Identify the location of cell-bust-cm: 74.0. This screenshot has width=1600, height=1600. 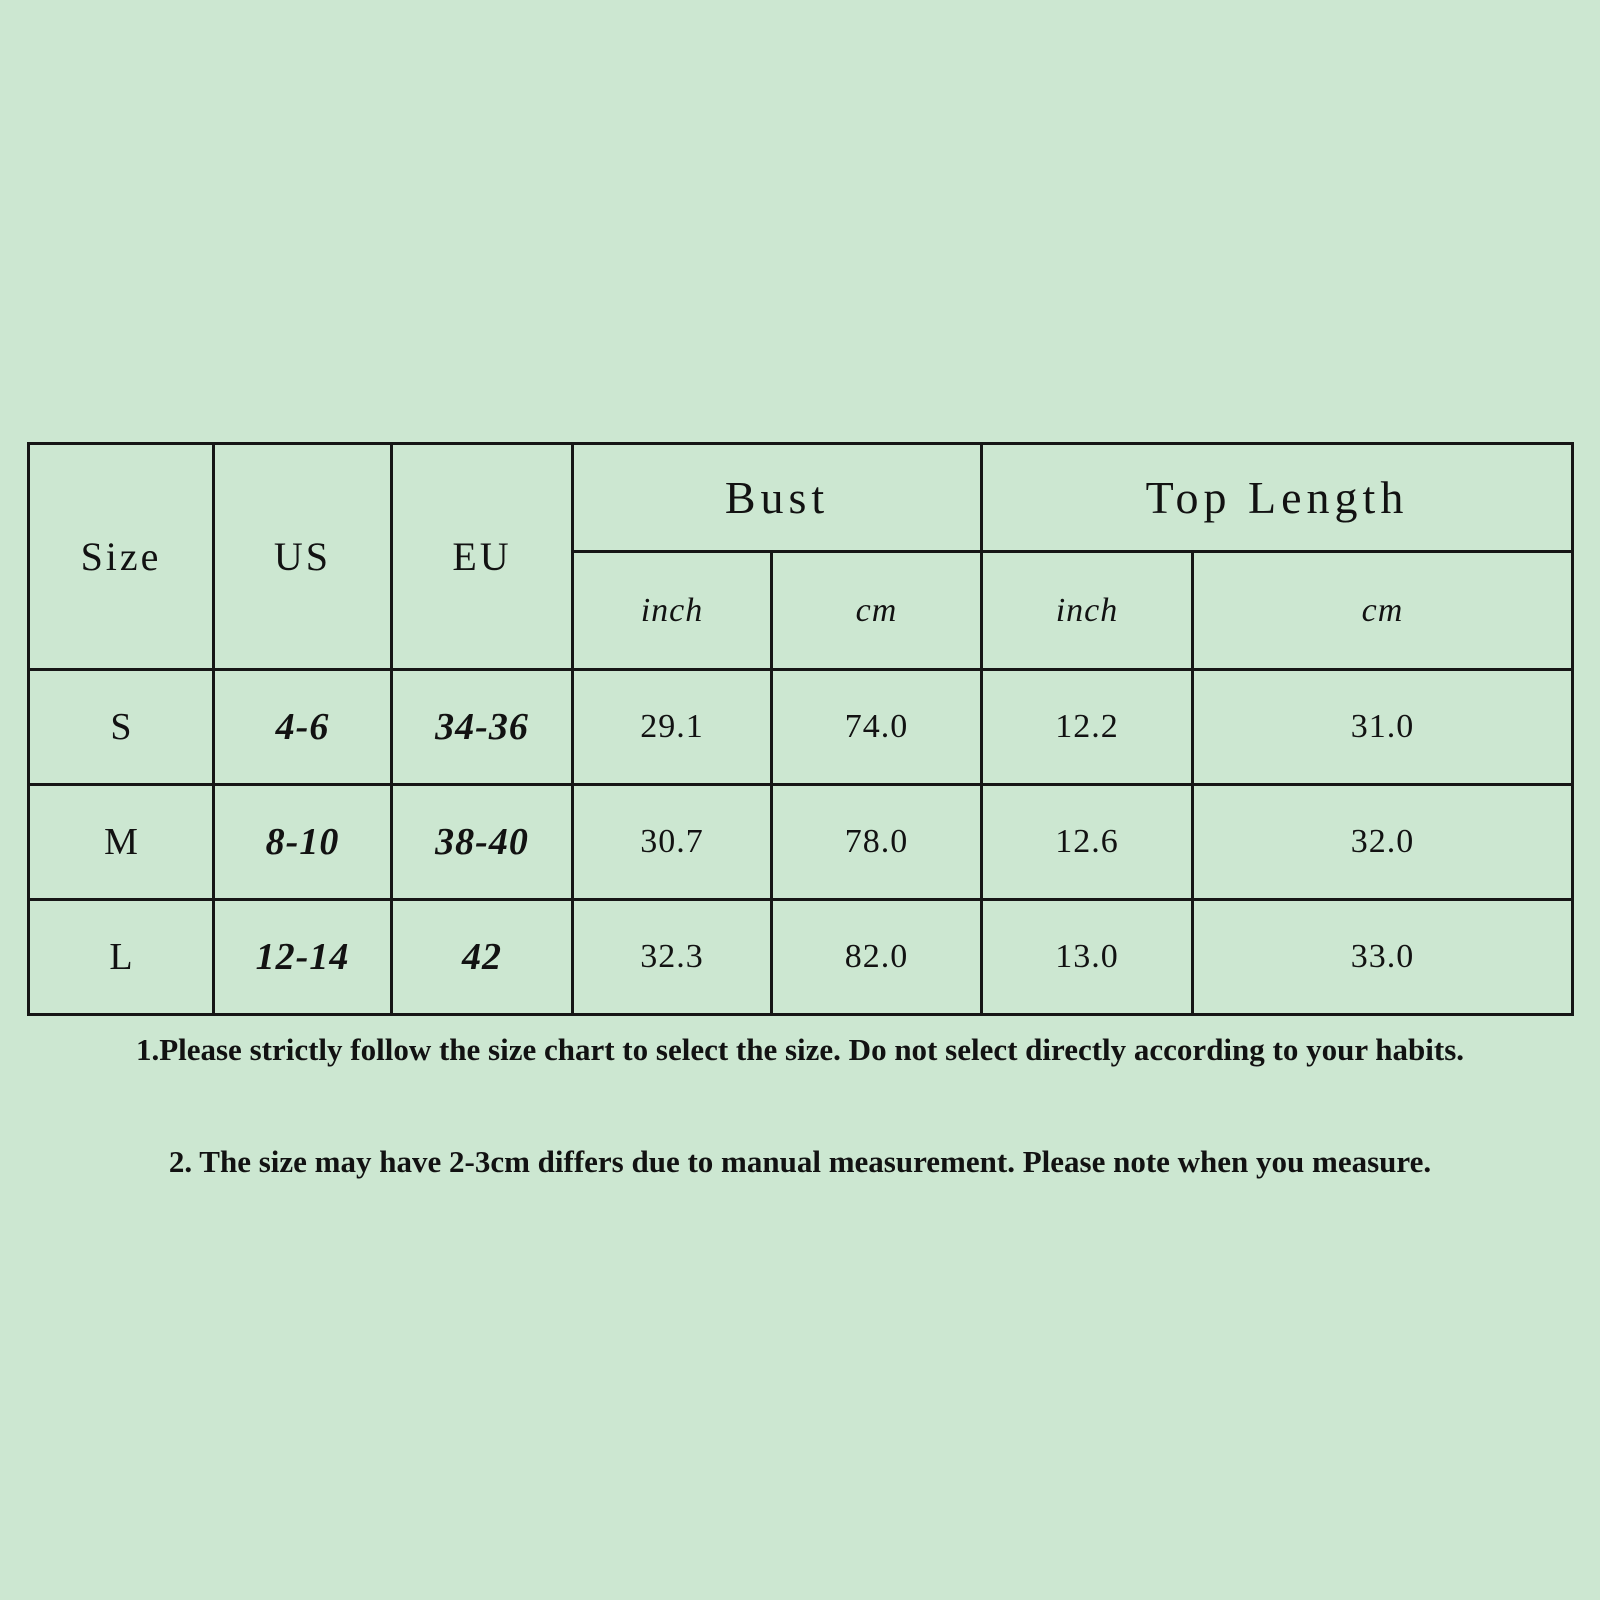
(876, 727).